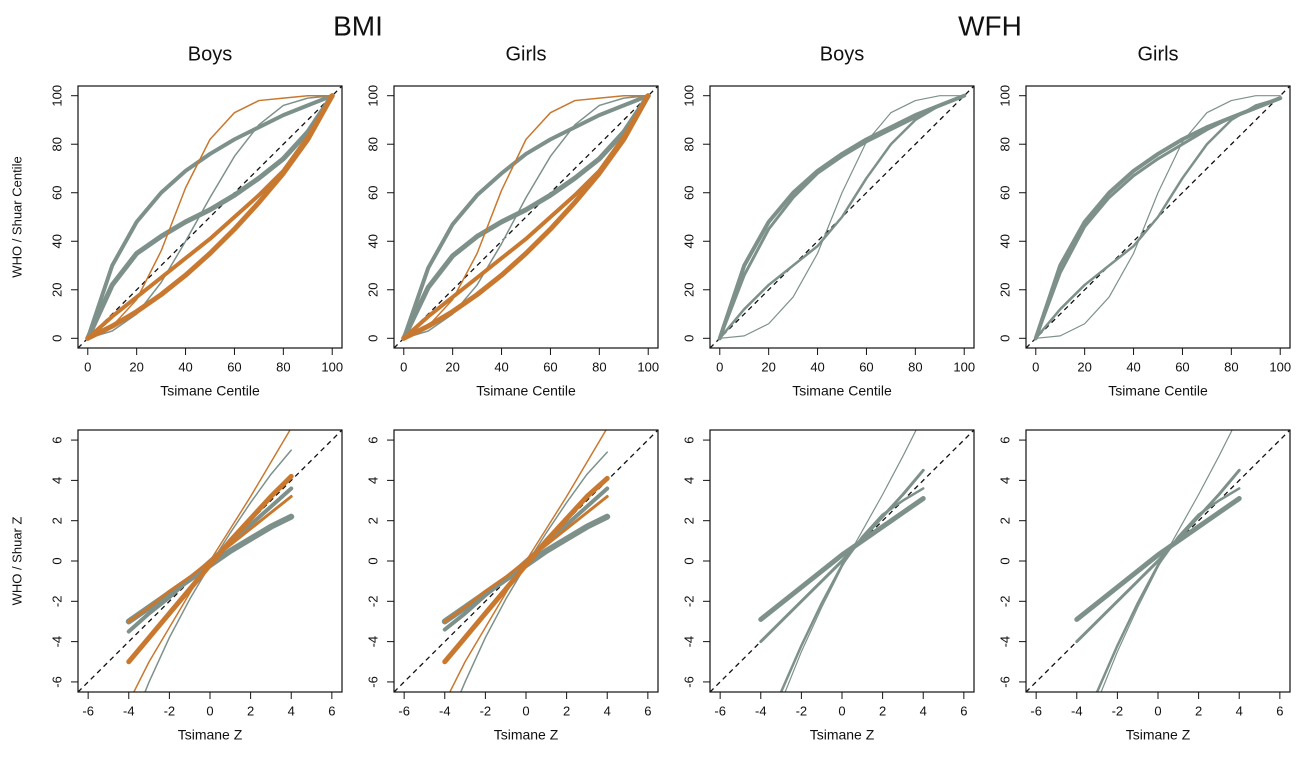 This screenshot has height=759, width=1301. What do you see at coordinates (1004, 96) in the screenshot?
I see `y-tick-label: 100` at bounding box center [1004, 96].